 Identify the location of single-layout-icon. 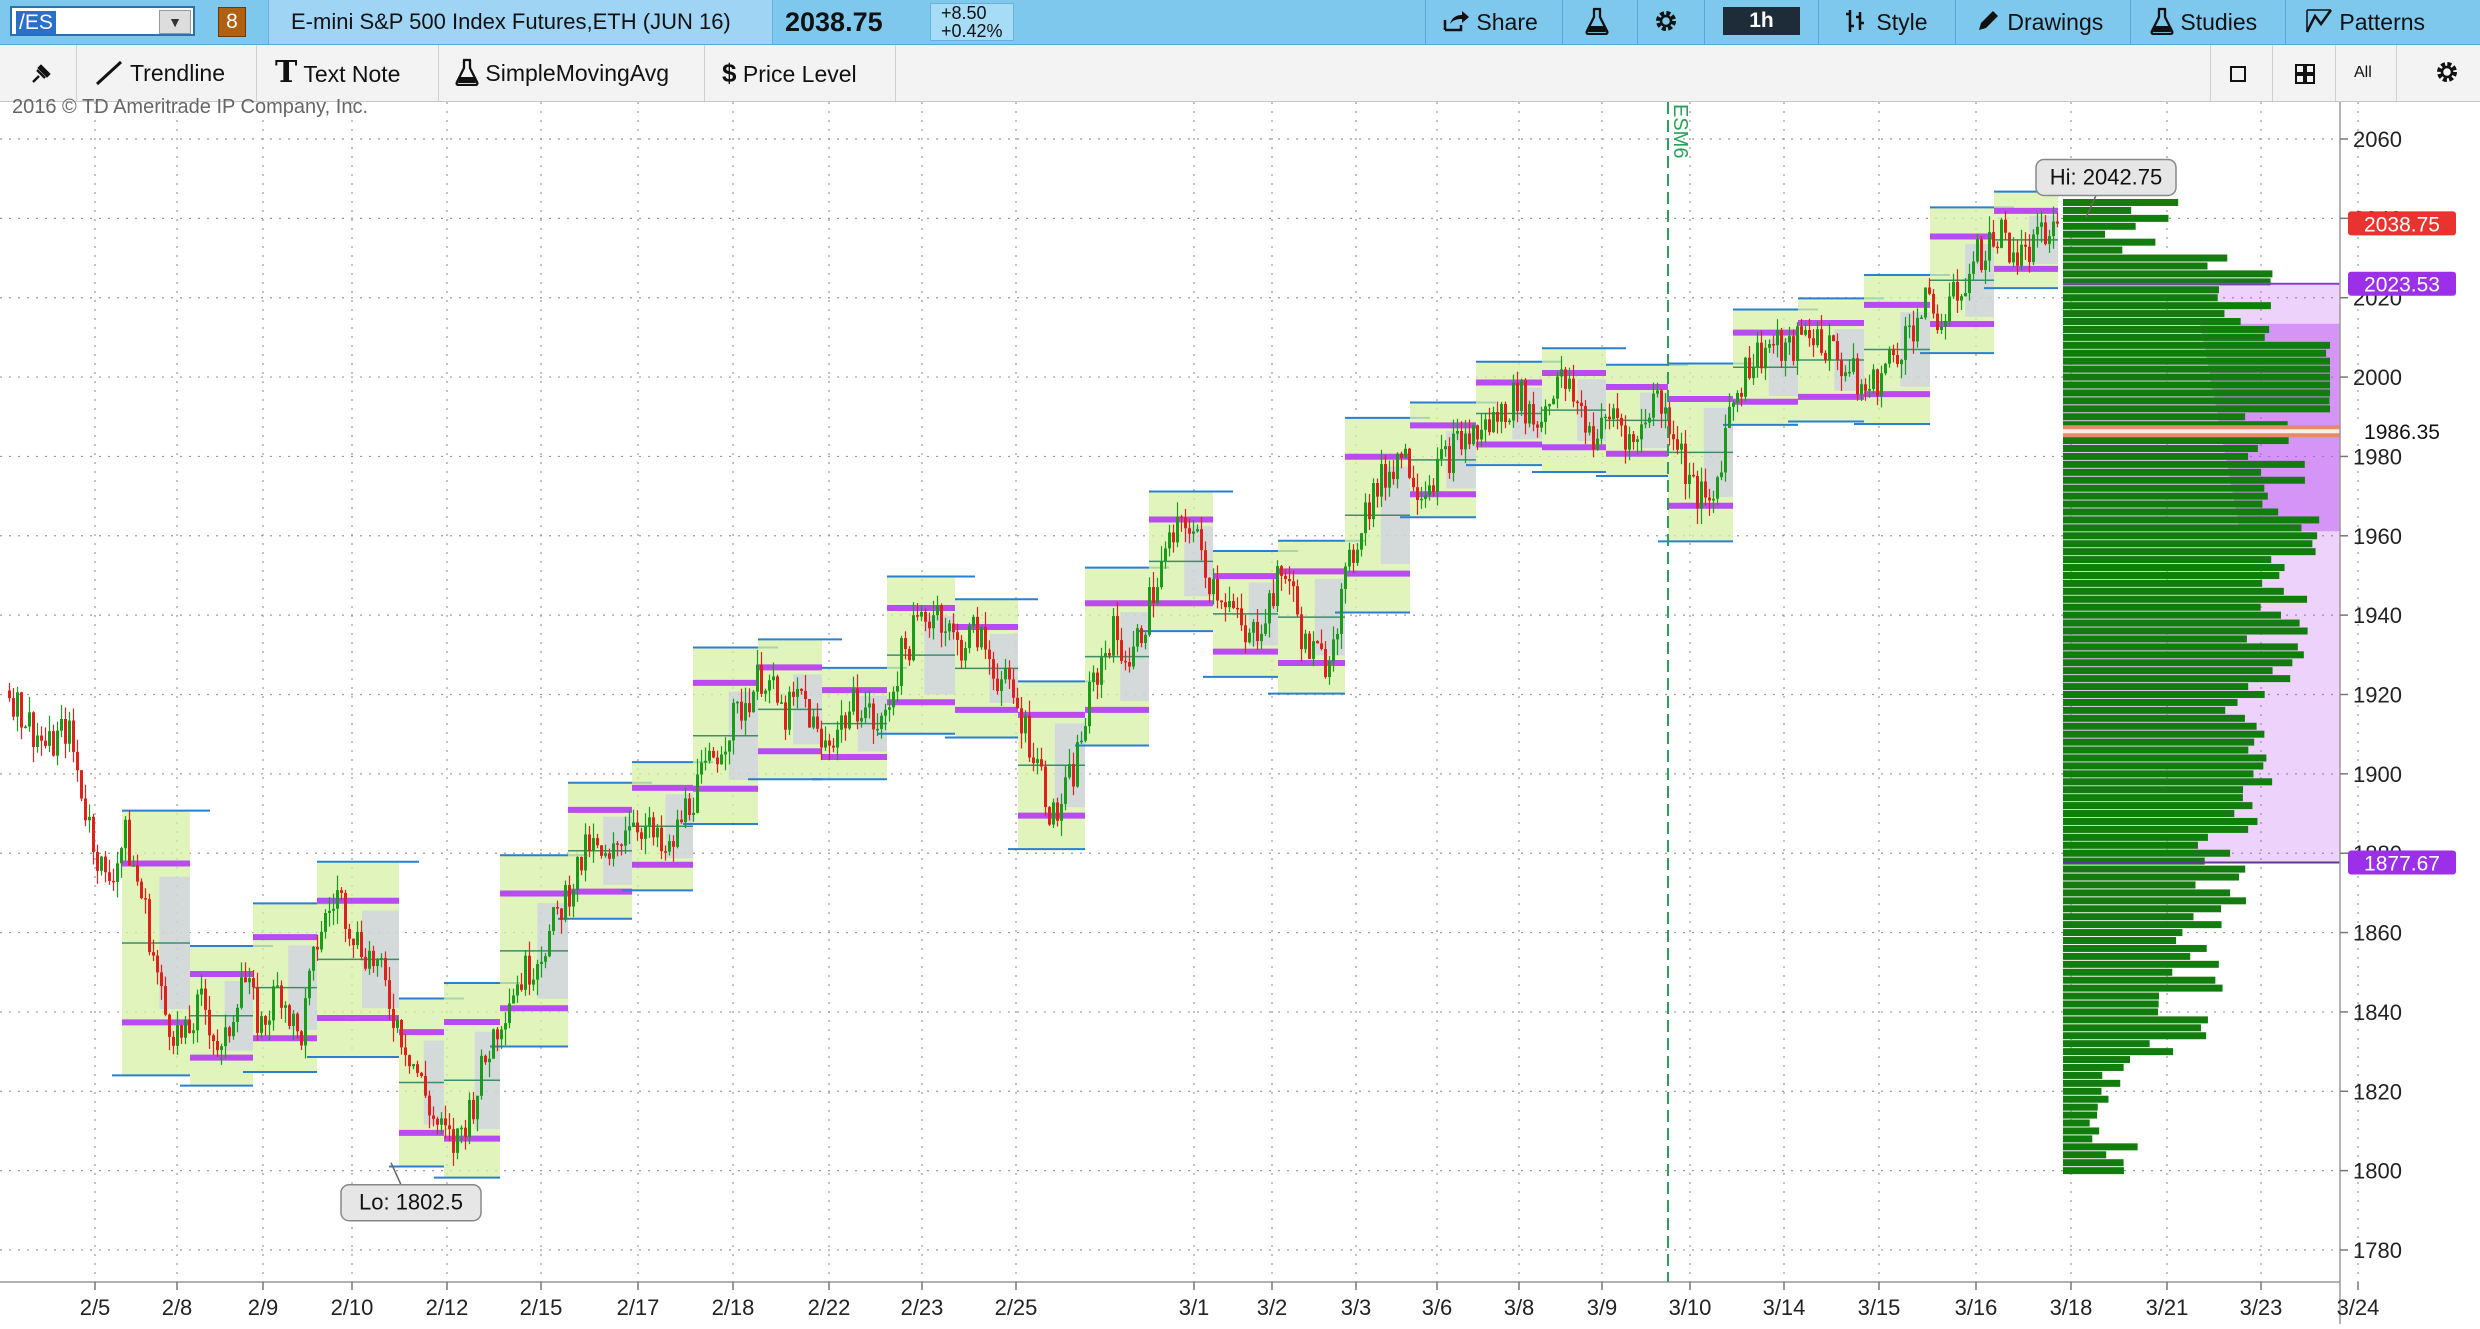
(2238, 73).